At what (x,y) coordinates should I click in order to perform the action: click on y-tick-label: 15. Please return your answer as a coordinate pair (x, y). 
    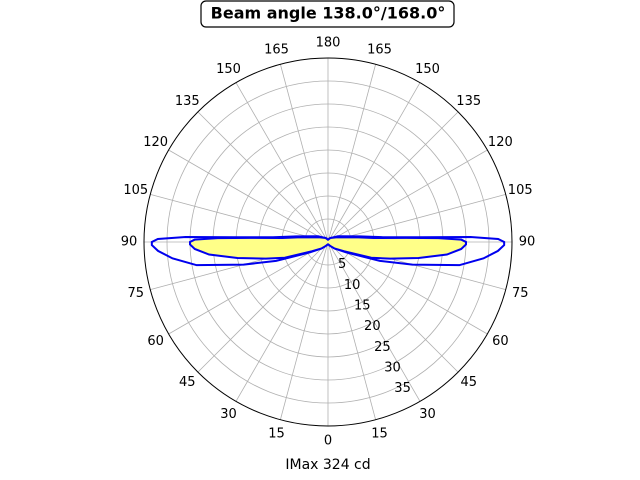
    Looking at the image, I should click on (362, 306).